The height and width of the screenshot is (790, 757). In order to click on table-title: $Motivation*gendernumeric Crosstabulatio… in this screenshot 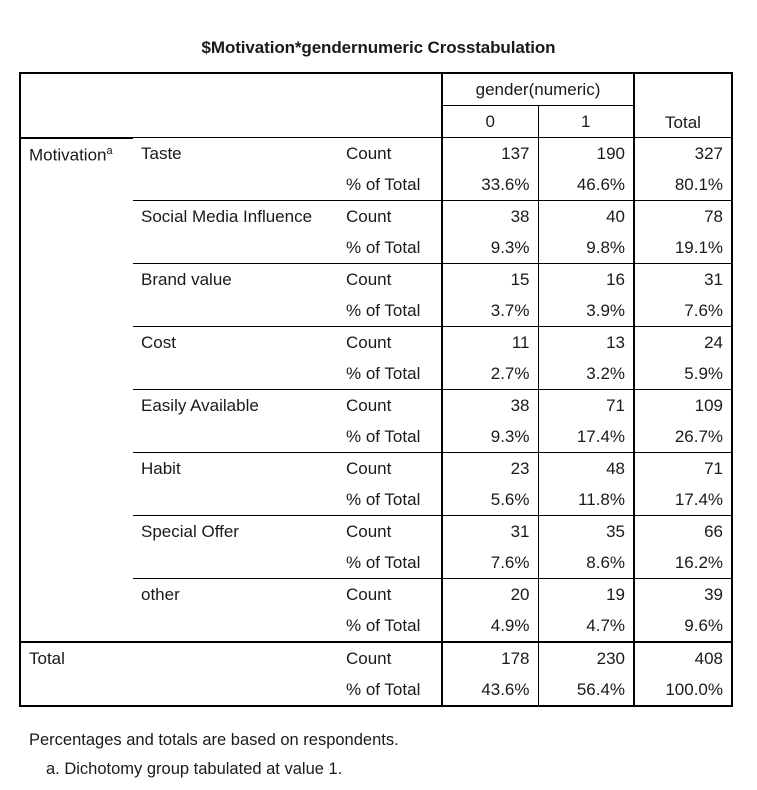, I will do `click(378, 47)`.